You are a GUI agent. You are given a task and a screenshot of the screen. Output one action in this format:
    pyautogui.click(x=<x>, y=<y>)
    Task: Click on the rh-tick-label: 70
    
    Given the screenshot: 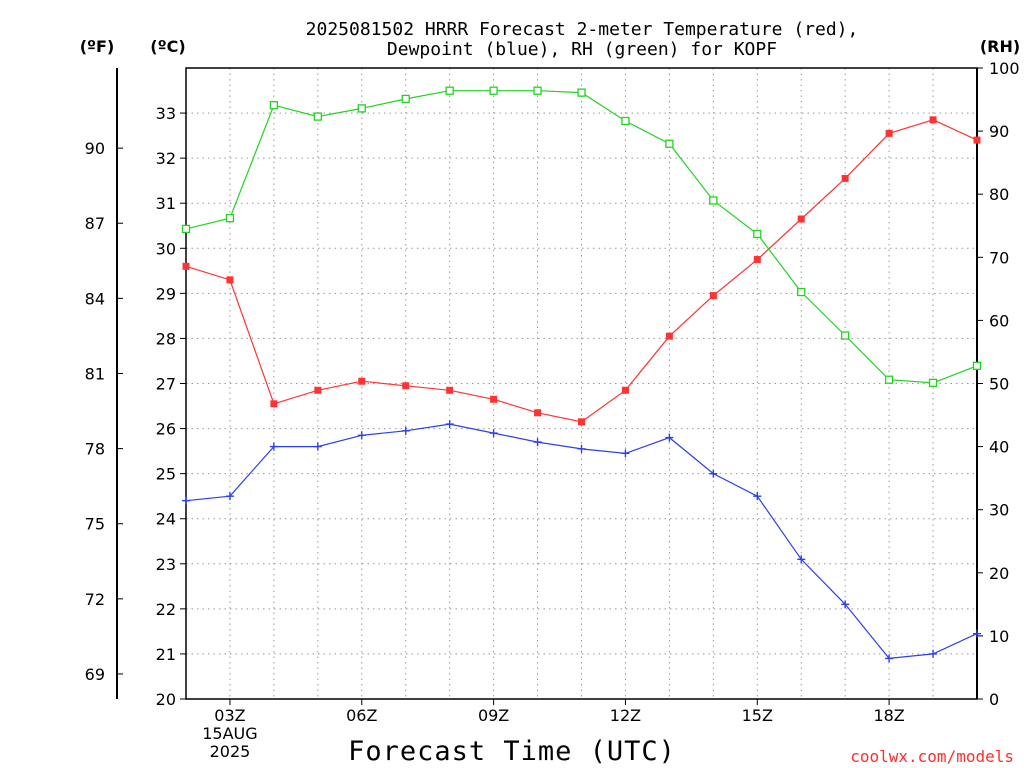 What is the action you would take?
    pyautogui.click(x=999, y=257)
    